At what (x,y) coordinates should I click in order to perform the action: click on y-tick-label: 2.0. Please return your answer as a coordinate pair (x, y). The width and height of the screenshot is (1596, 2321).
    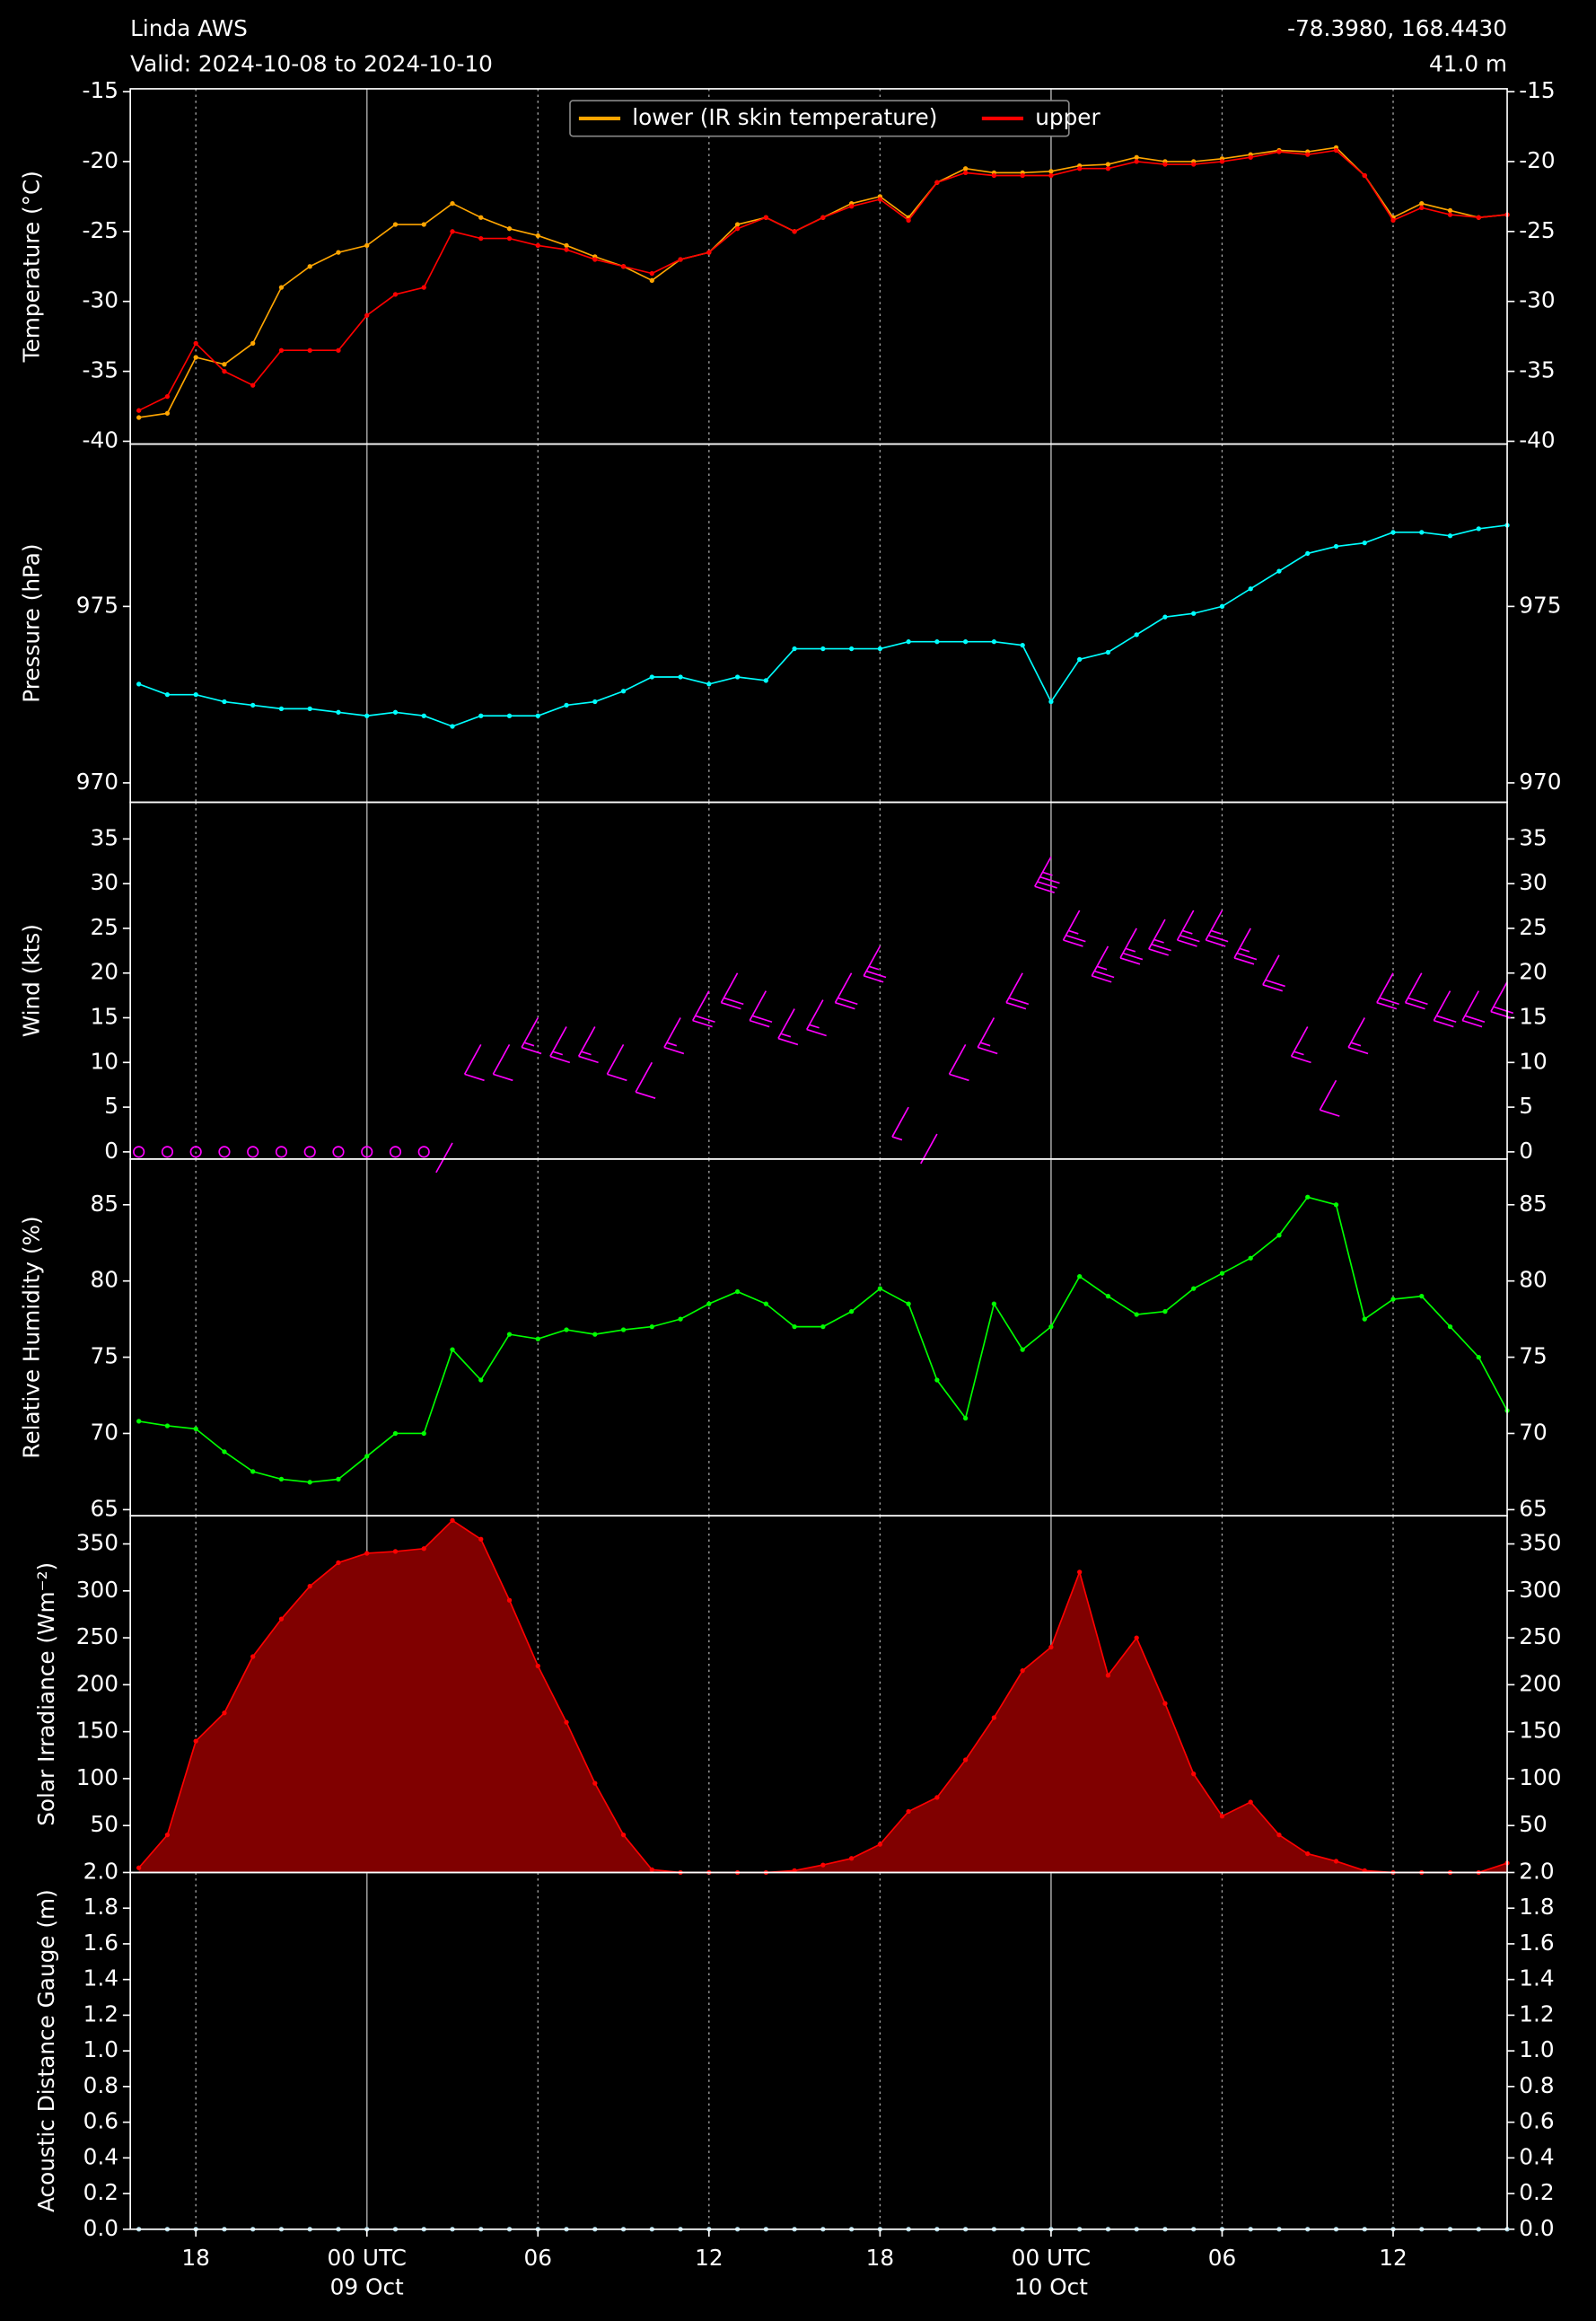
    Looking at the image, I should click on (100, 1871).